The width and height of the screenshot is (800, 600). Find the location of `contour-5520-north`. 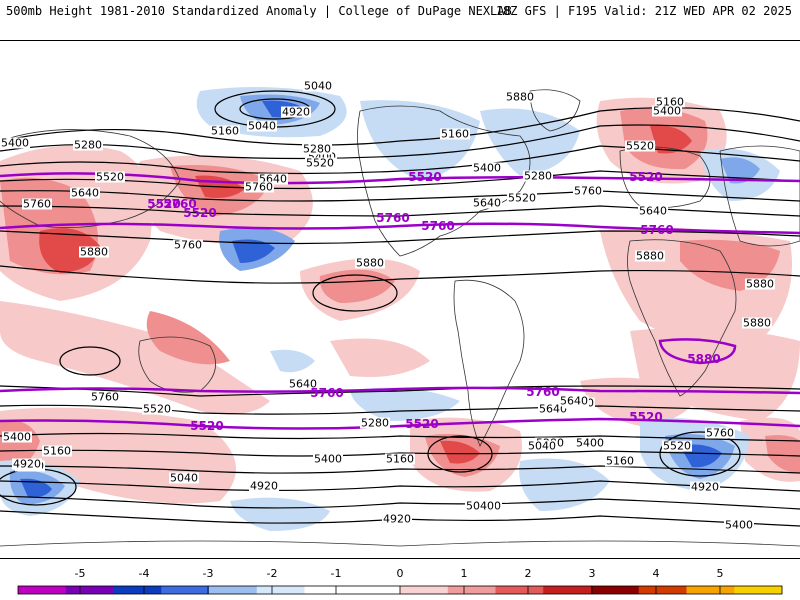

contour-5520-north is located at coordinates (400, 178).